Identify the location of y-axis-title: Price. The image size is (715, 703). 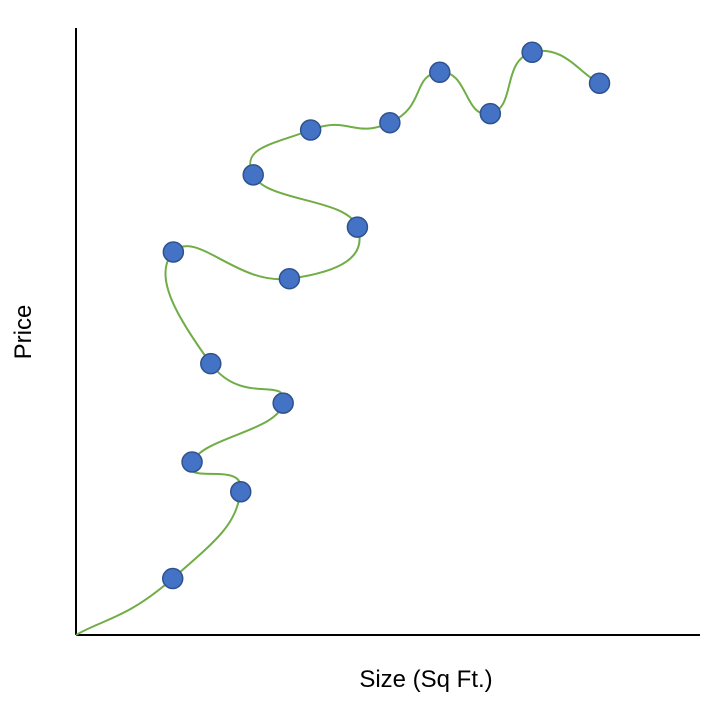
(23, 332).